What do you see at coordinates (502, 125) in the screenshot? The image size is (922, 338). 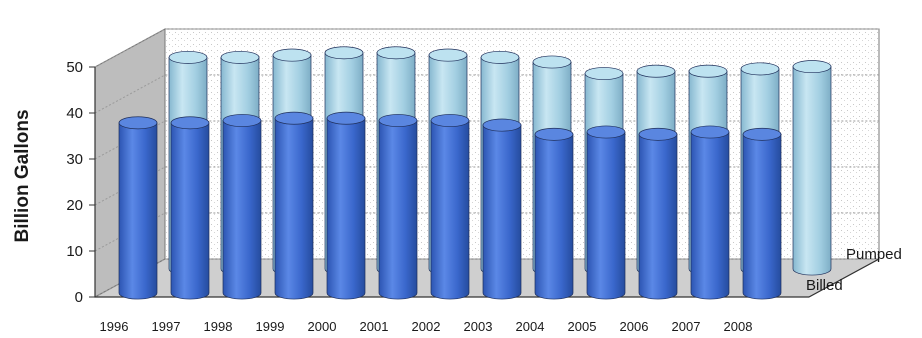 I see `bar-billed-2003-top` at bounding box center [502, 125].